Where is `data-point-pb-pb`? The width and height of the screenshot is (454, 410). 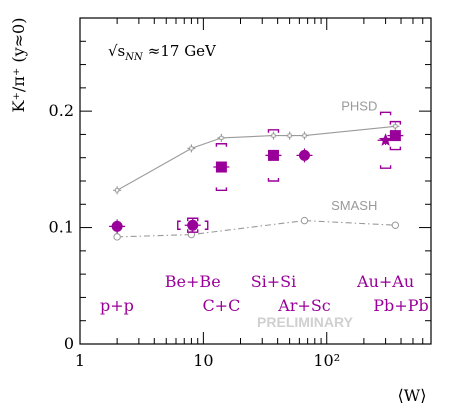 data-point-pb-pb is located at coordinates (395, 135).